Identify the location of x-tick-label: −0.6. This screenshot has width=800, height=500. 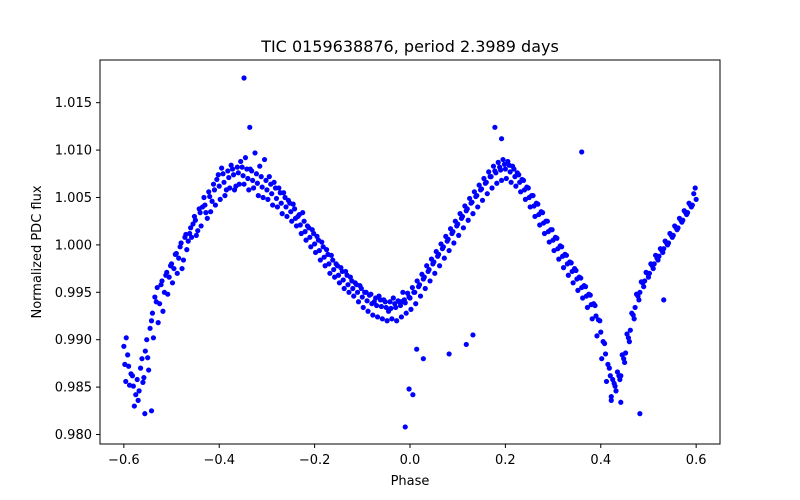
(124, 460).